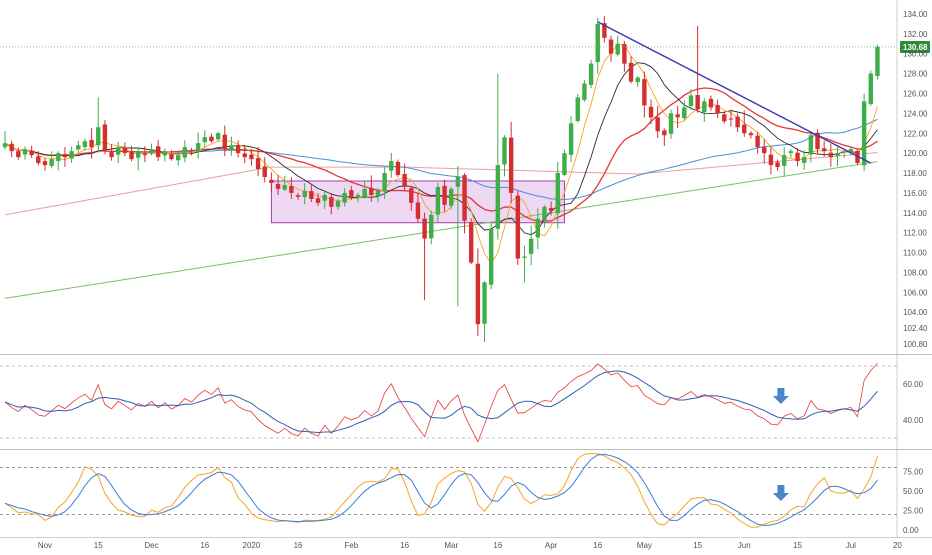  What do you see at coordinates (913, 511) in the screenshot?
I see `stoch-tick-label: 25.00` at bounding box center [913, 511].